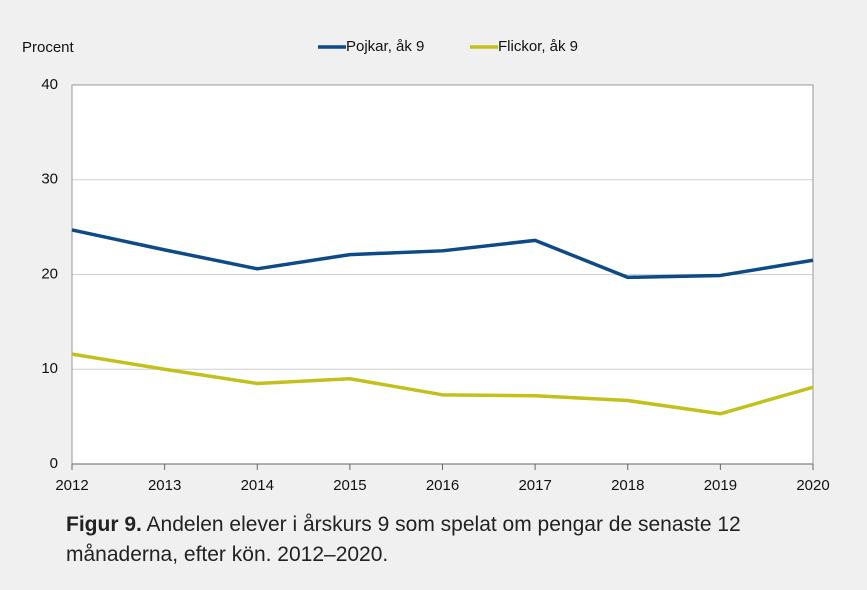 This screenshot has height=590, width=867. Describe the element at coordinates (164, 485) in the screenshot. I see `x-tick-label: 2013` at that location.